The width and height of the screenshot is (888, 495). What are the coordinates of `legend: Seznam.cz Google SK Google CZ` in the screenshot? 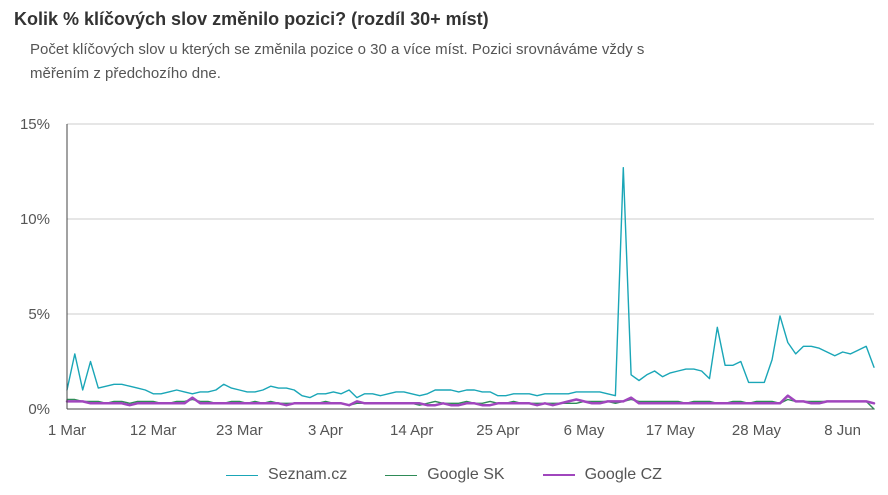 It's located at (444, 475).